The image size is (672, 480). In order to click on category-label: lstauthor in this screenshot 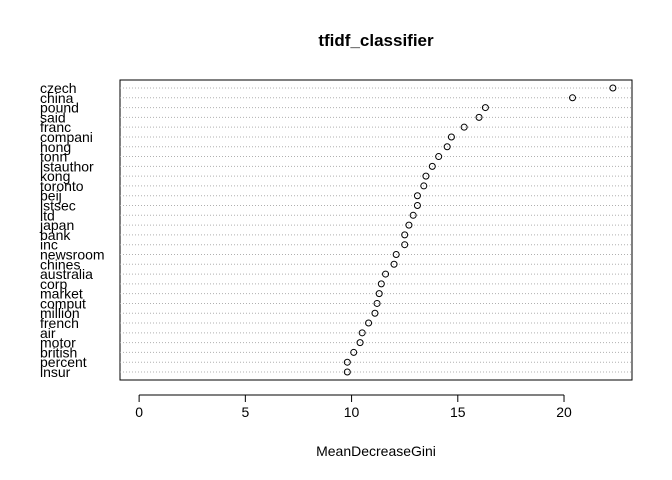, I will do `click(67, 166)`.